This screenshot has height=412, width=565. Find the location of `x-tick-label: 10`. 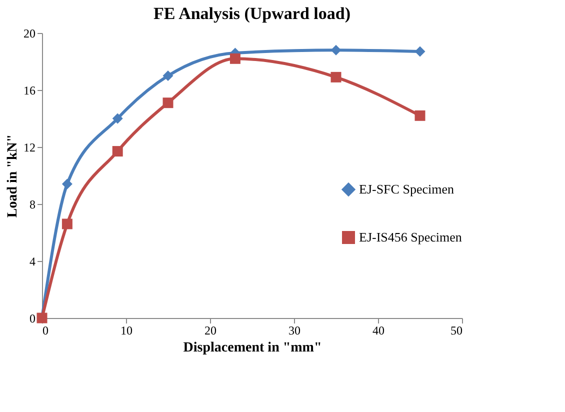

x-tick-label: 10 is located at coordinates (126, 331).